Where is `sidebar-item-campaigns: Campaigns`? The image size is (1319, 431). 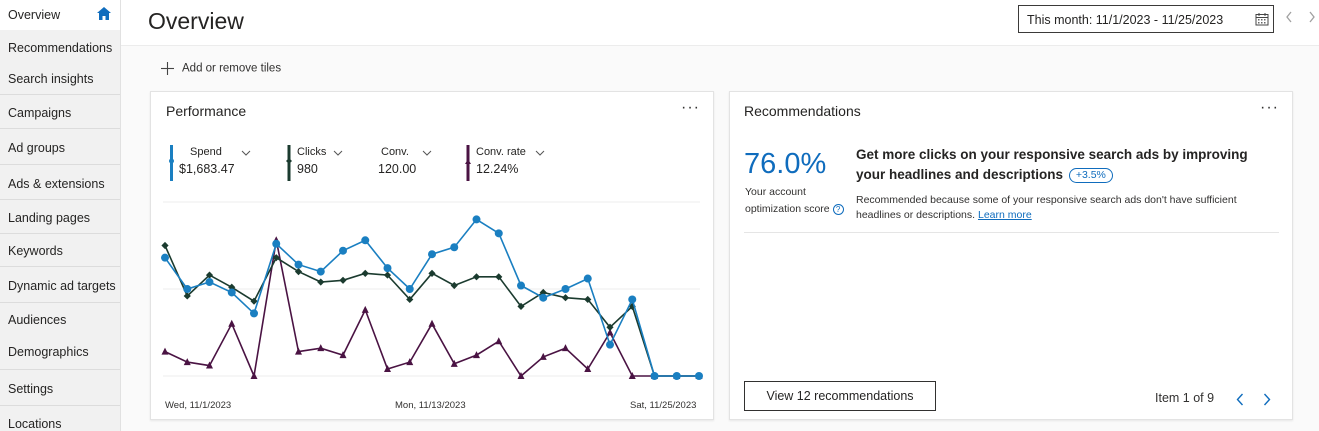
sidebar-item-campaigns: Campaigns is located at coordinates (60, 113).